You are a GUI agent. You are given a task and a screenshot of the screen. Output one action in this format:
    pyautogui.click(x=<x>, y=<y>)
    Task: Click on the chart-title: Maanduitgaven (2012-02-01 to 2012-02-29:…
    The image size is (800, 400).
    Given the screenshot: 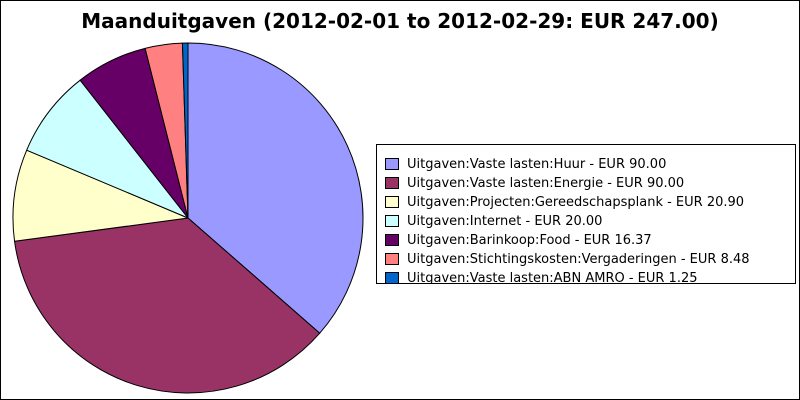 What is the action you would take?
    pyautogui.click(x=400, y=21)
    